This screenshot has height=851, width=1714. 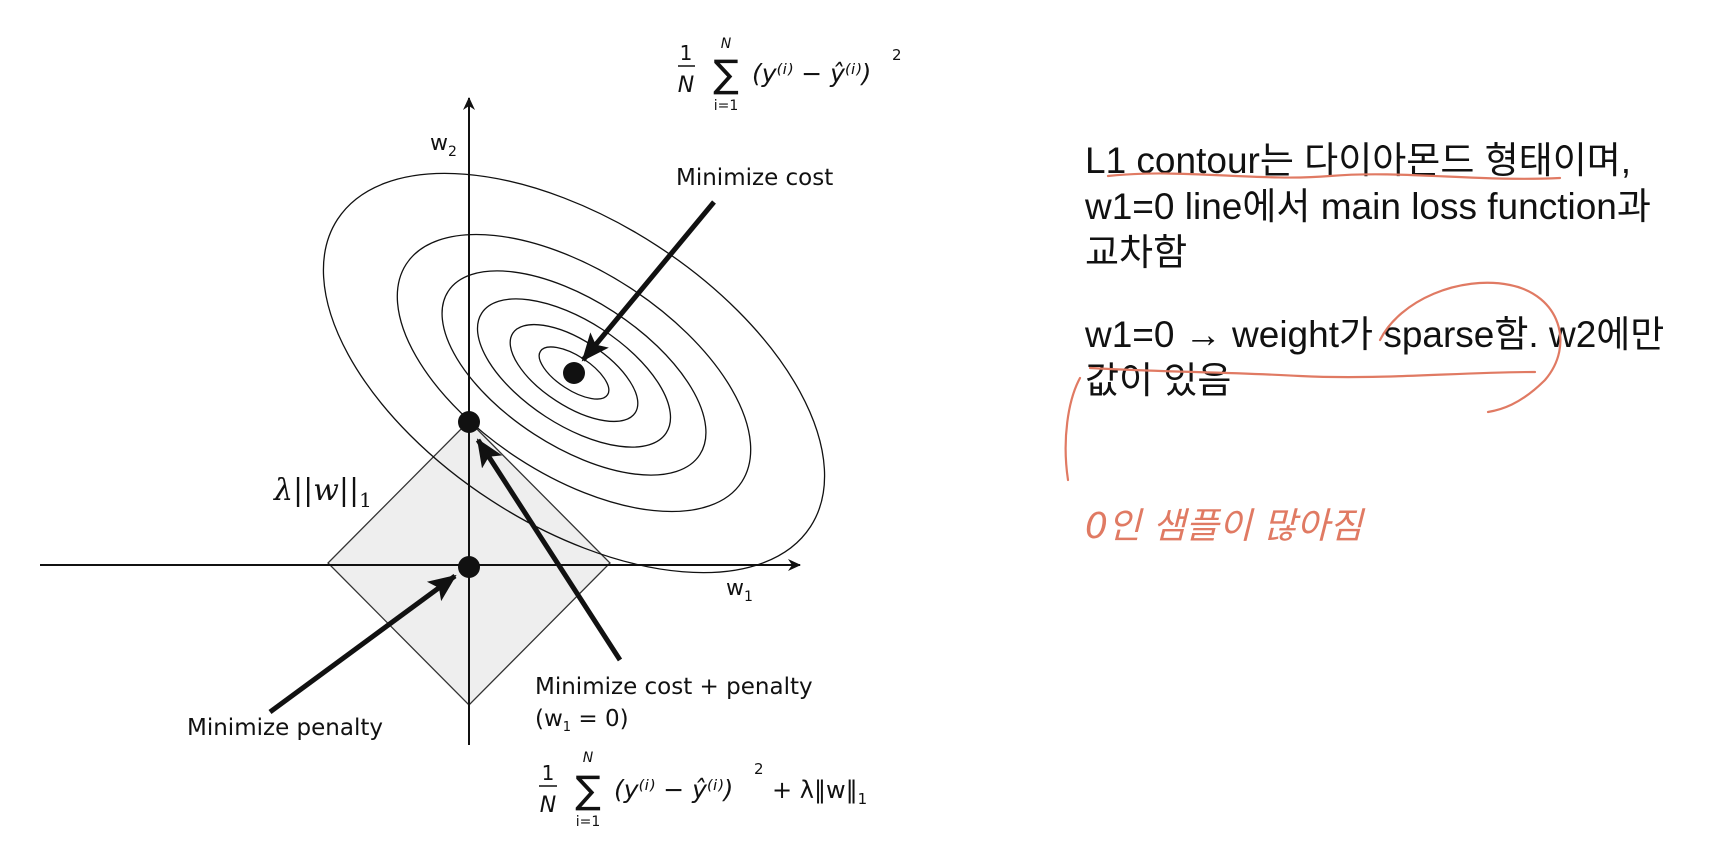 I want to click on minimize-cost-label: Minimize cost, so click(x=754, y=178).